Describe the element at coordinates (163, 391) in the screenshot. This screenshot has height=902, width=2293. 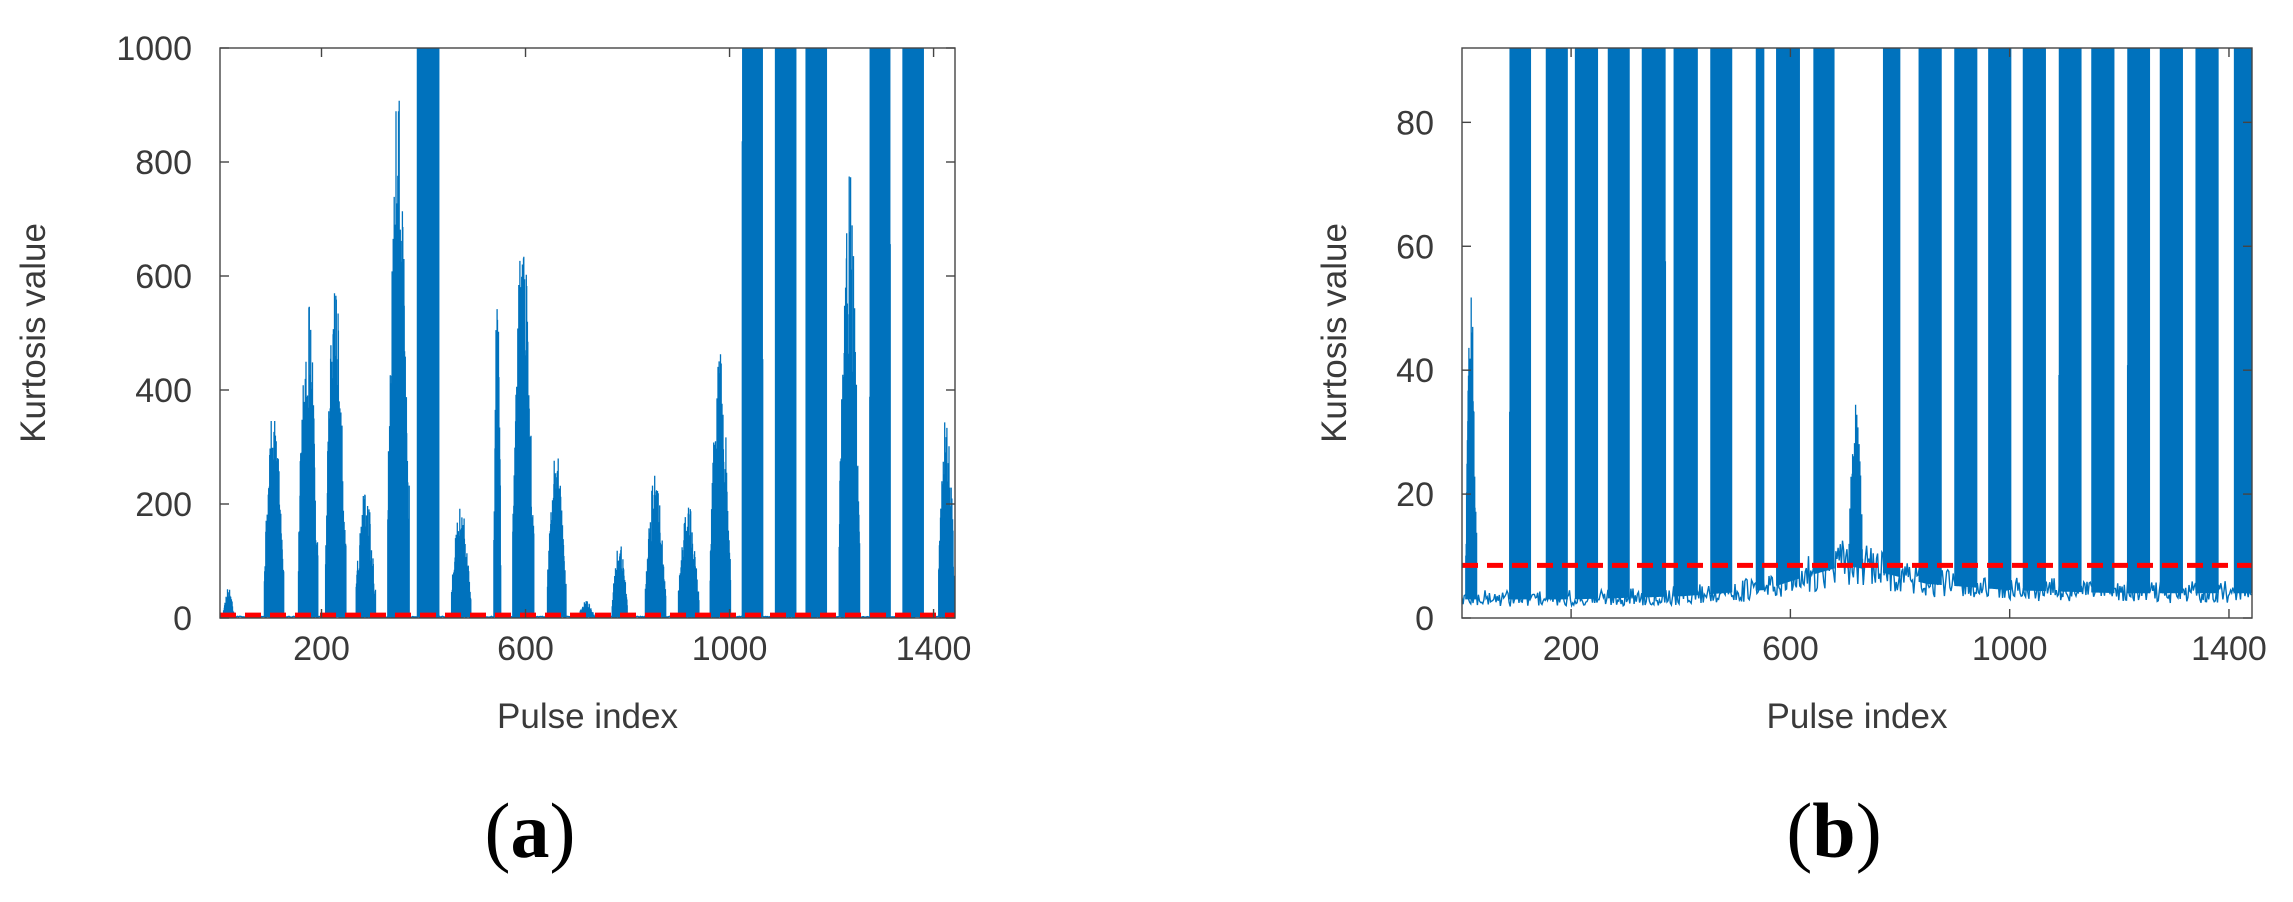
I see `y-tick-label: 400` at that location.